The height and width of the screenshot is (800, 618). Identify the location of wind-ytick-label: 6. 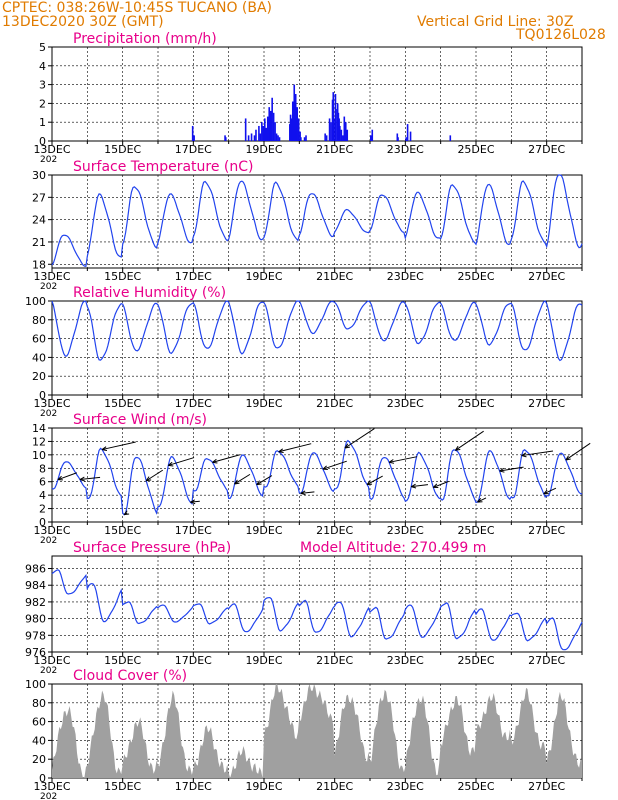
(42, 482).